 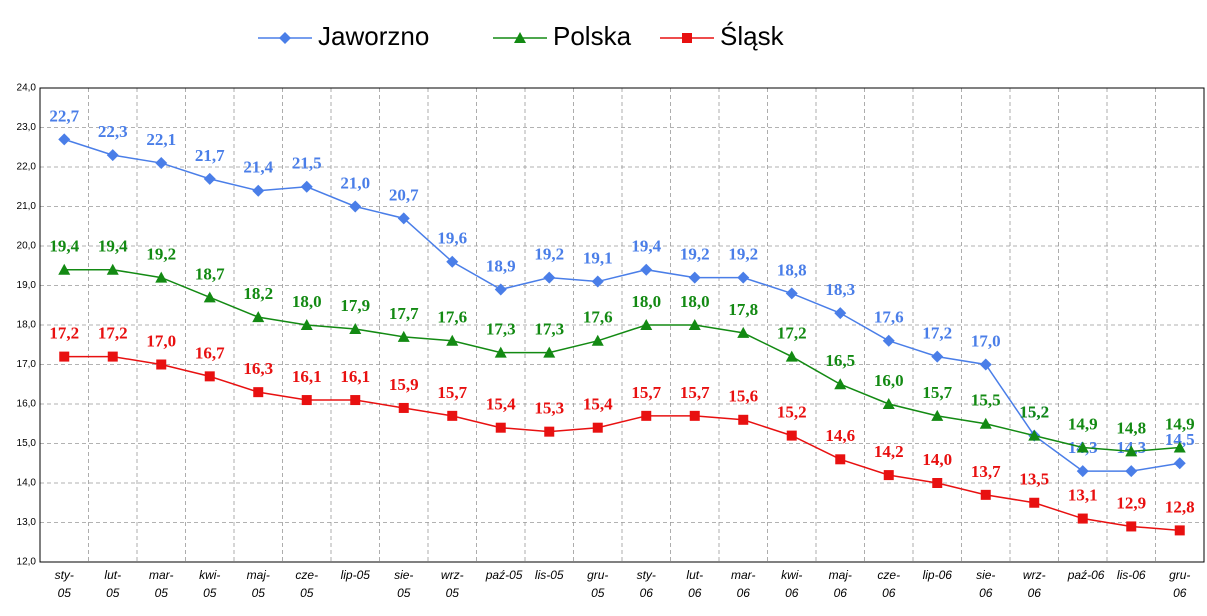 What do you see at coordinates (27, 88) in the screenshot?
I see `y-tick-label: 24,0` at bounding box center [27, 88].